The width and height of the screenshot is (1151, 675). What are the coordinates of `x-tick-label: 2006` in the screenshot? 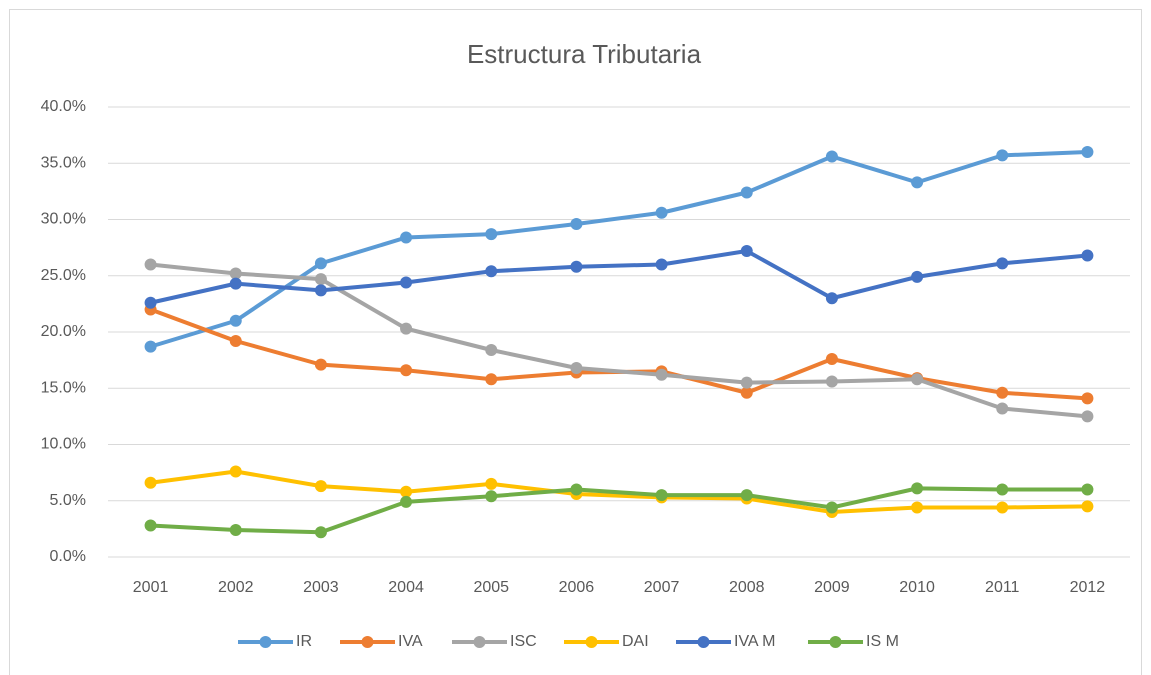 It's located at (577, 587).